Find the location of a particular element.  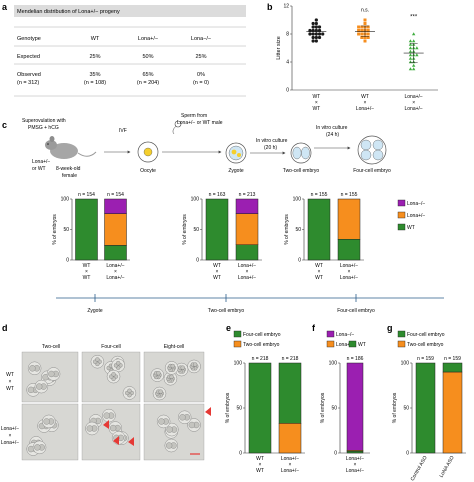

culture-time-2: (24 h) is located at coordinates (332, 135).